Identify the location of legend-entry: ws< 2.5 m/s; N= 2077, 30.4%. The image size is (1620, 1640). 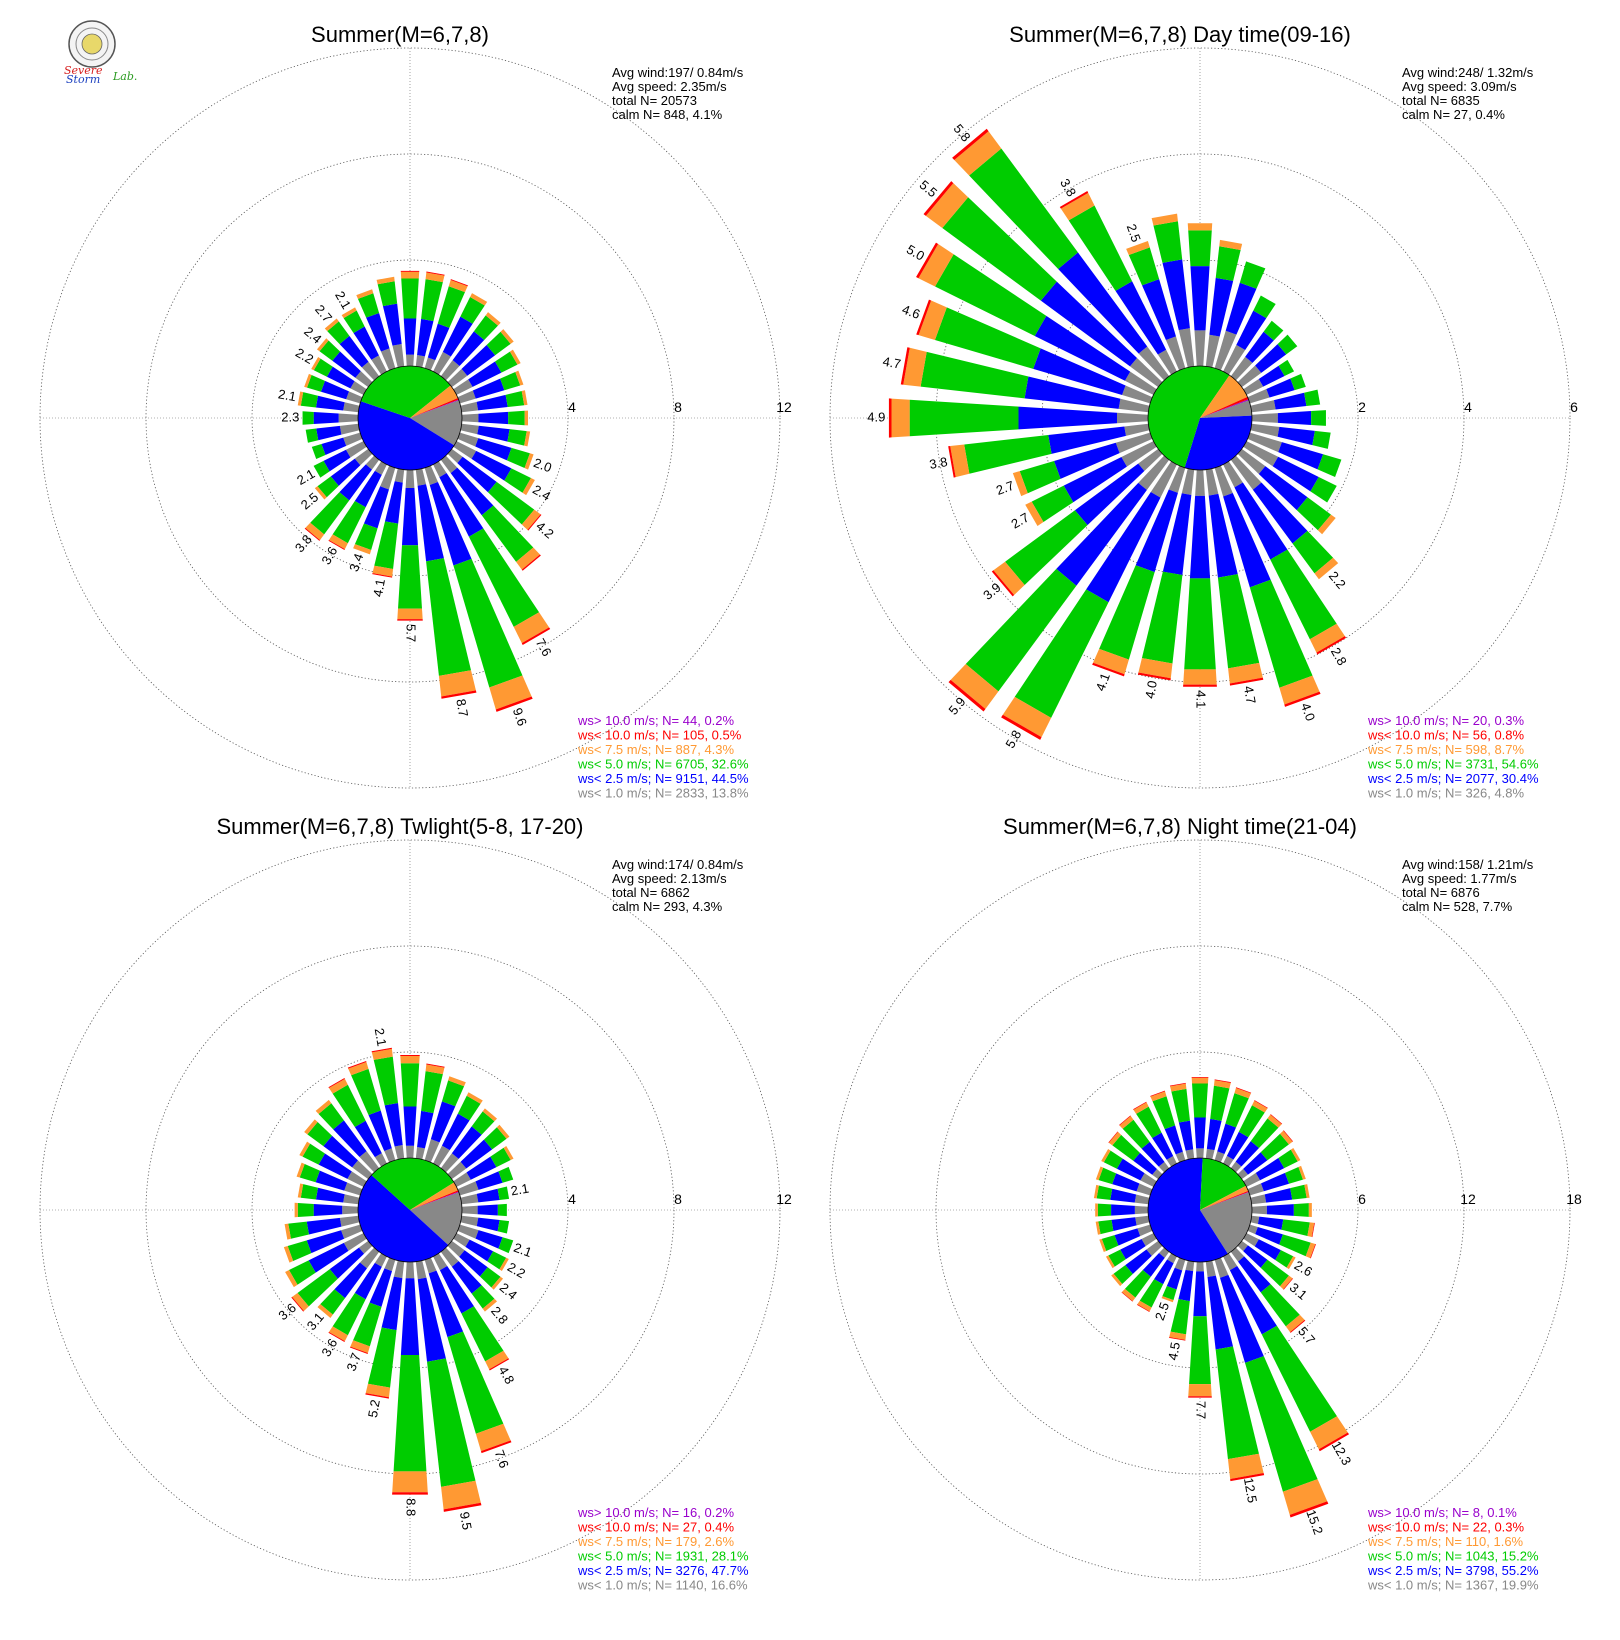
(1453, 778).